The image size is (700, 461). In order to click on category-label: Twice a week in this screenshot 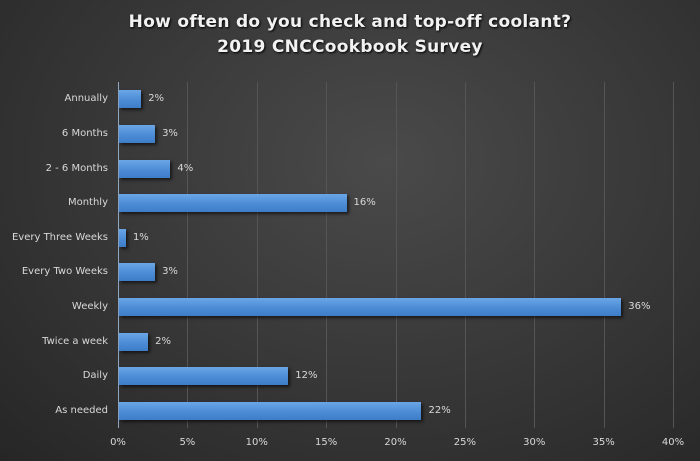, I will do `click(75, 341)`.